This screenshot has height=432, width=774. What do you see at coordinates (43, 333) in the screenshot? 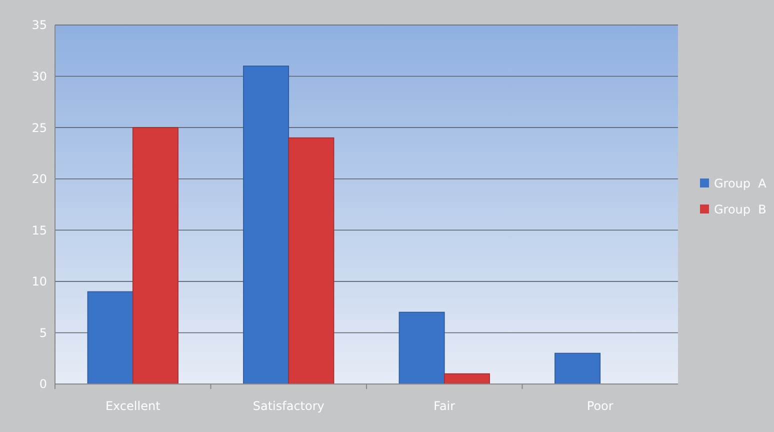
I see `y-tick-label: 5` at bounding box center [43, 333].